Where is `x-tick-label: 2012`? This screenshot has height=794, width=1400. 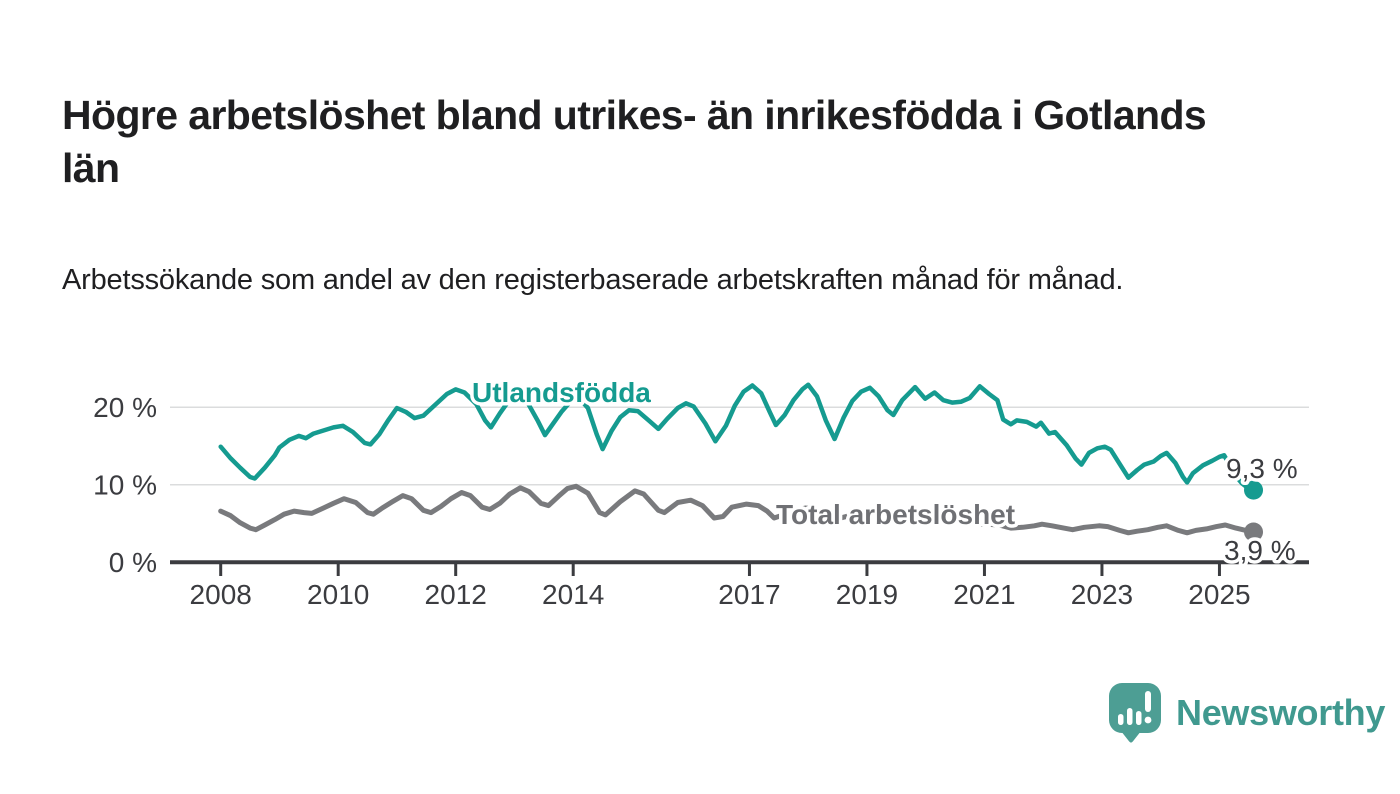 x-tick-label: 2012 is located at coordinates (456, 594).